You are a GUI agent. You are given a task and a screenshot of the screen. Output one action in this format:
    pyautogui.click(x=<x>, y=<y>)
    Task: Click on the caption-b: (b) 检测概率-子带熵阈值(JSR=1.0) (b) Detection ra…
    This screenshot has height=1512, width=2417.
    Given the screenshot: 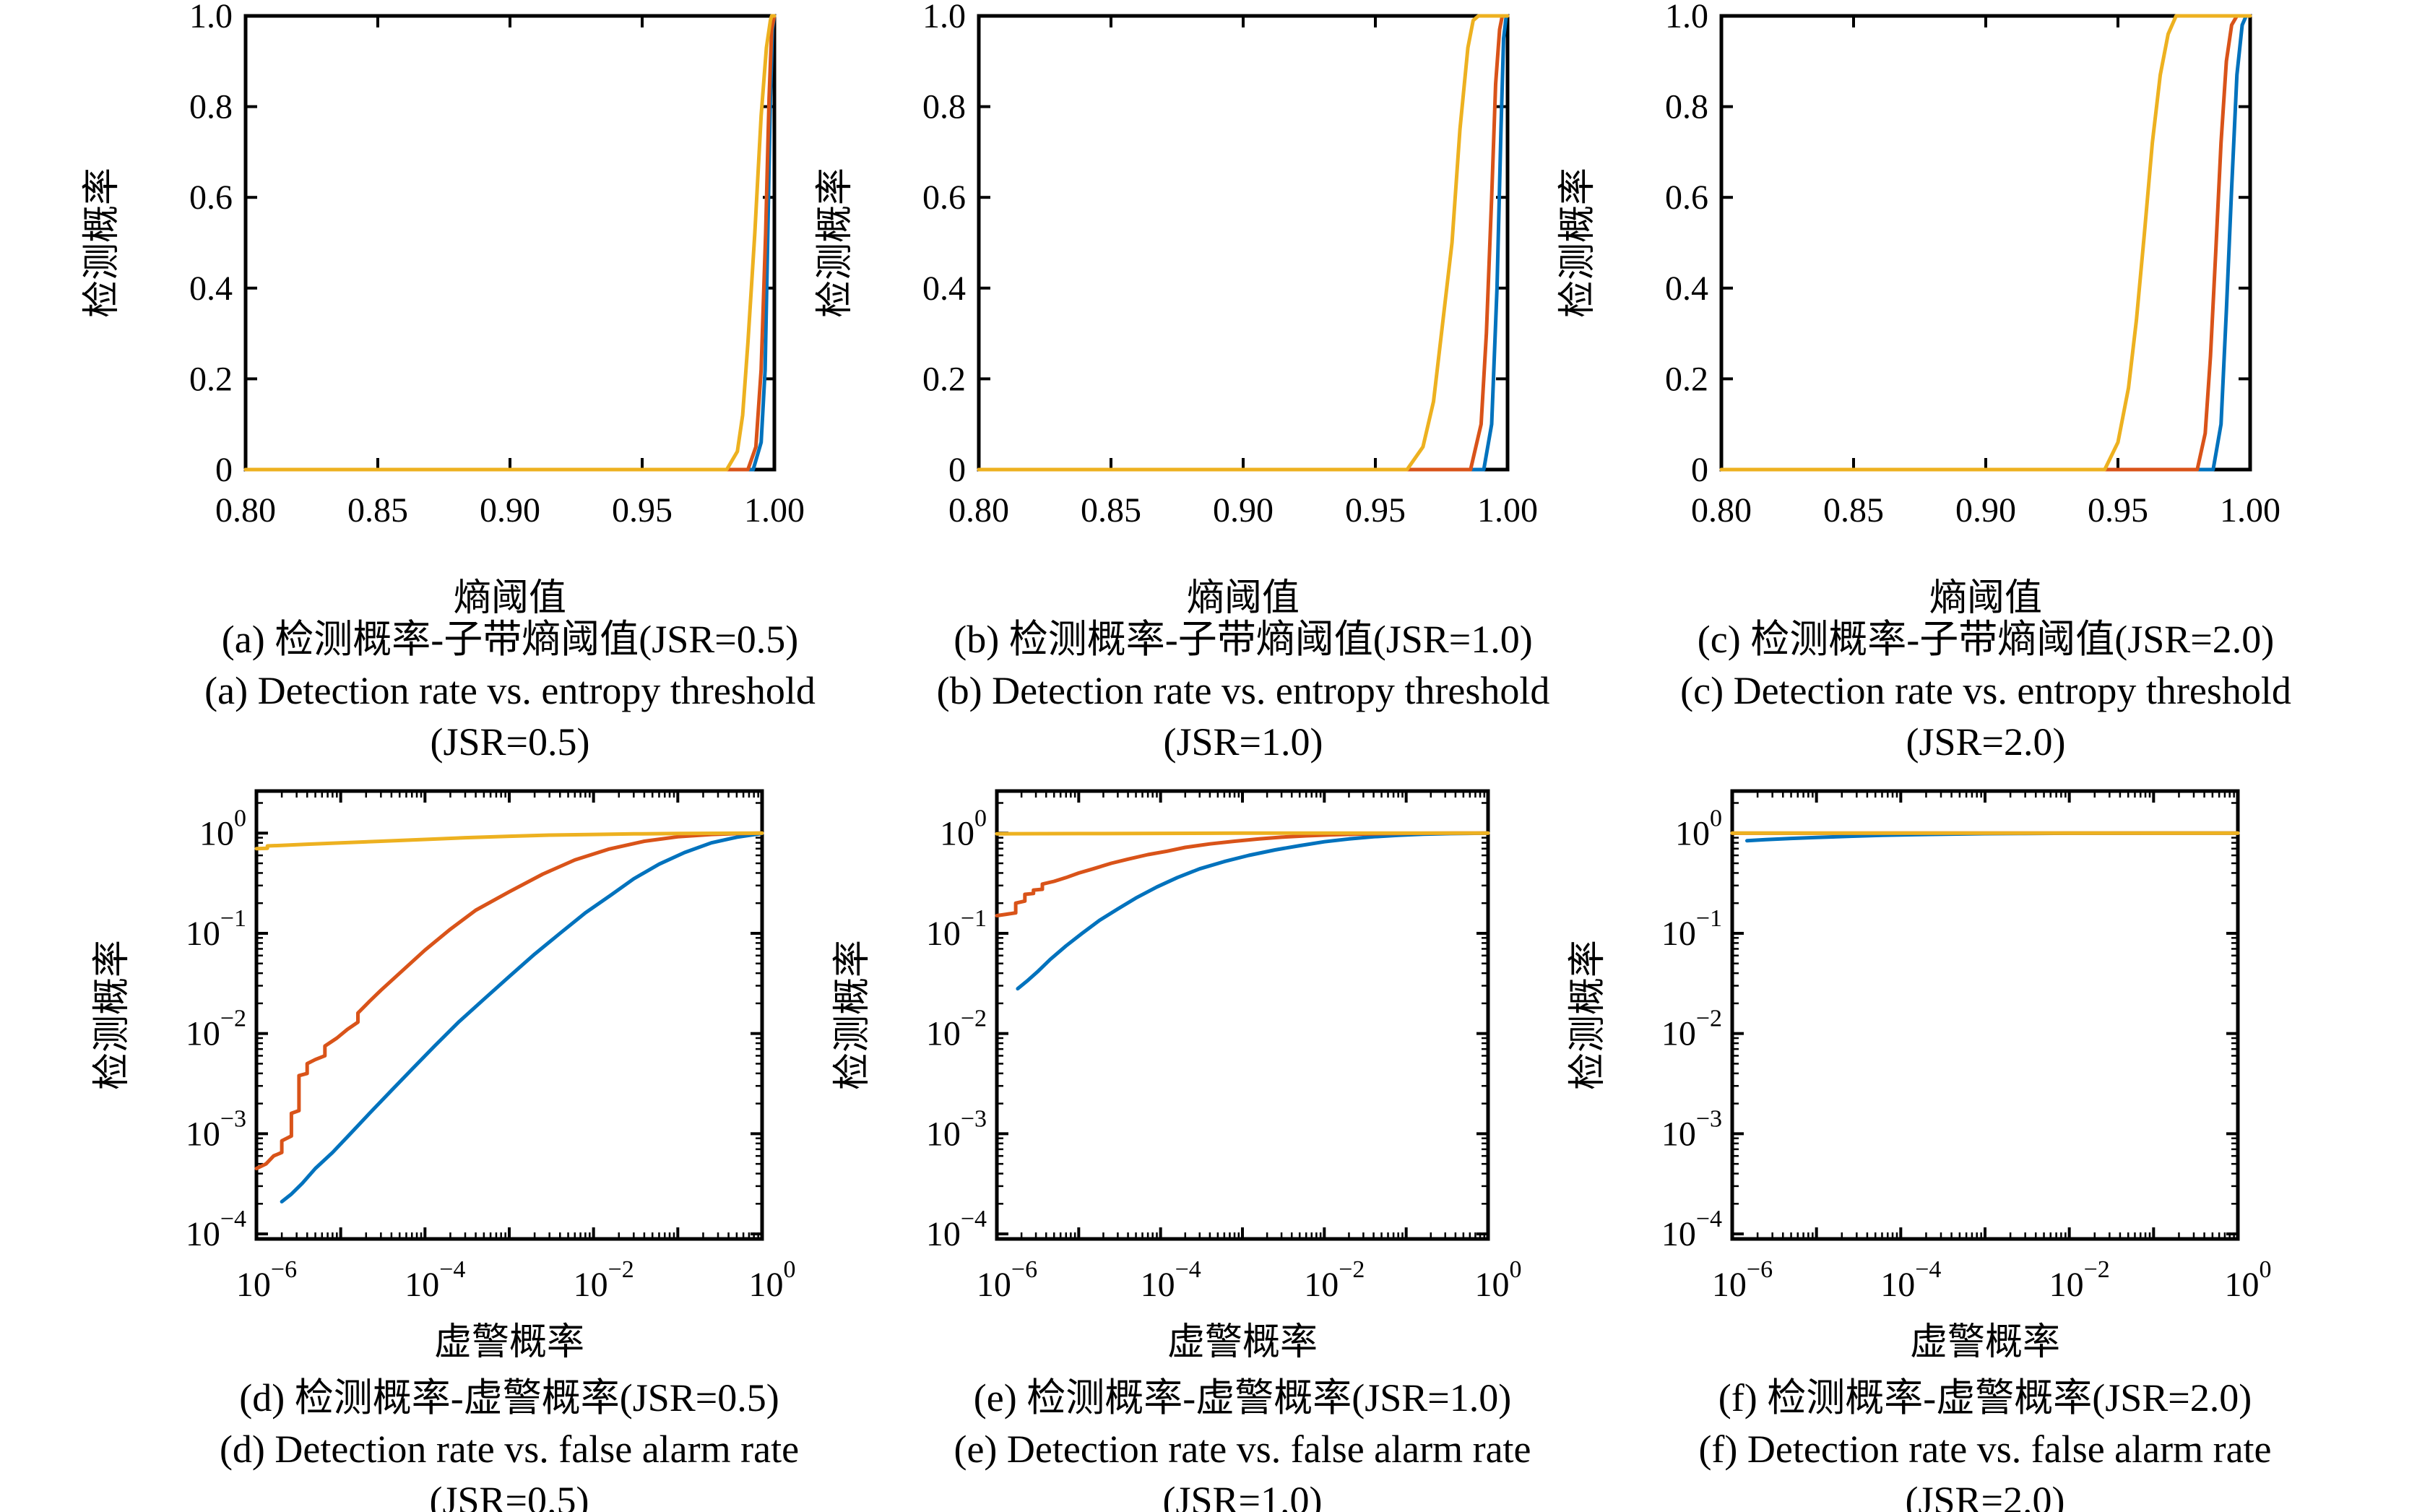 What is the action you would take?
    pyautogui.click(x=1243, y=691)
    